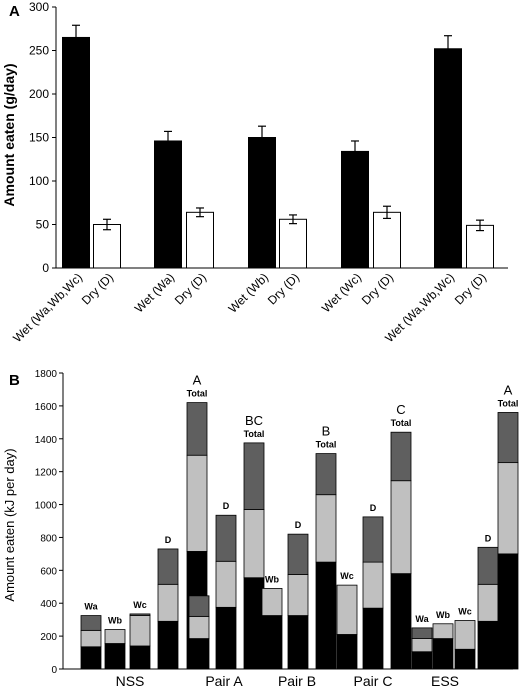 The width and height of the screenshot is (520, 687). Describe the element at coordinates (373, 680) in the screenshot. I see `x-group-label: Pair C` at that location.